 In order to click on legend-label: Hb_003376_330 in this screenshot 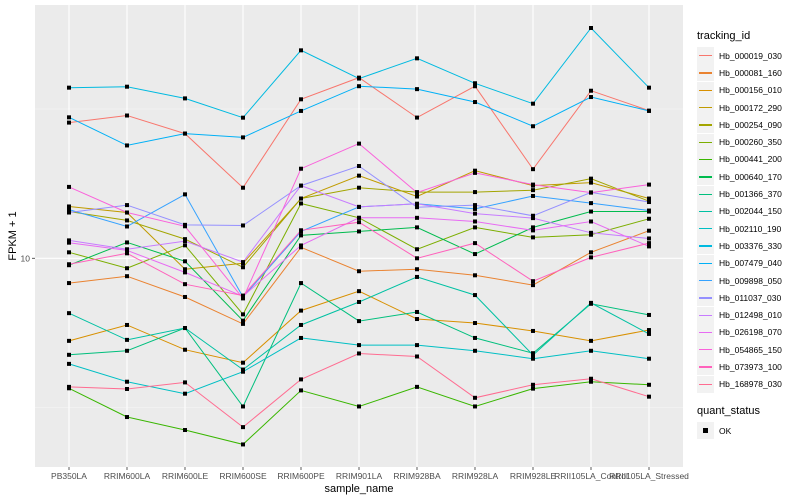, I will do `click(750, 245)`.